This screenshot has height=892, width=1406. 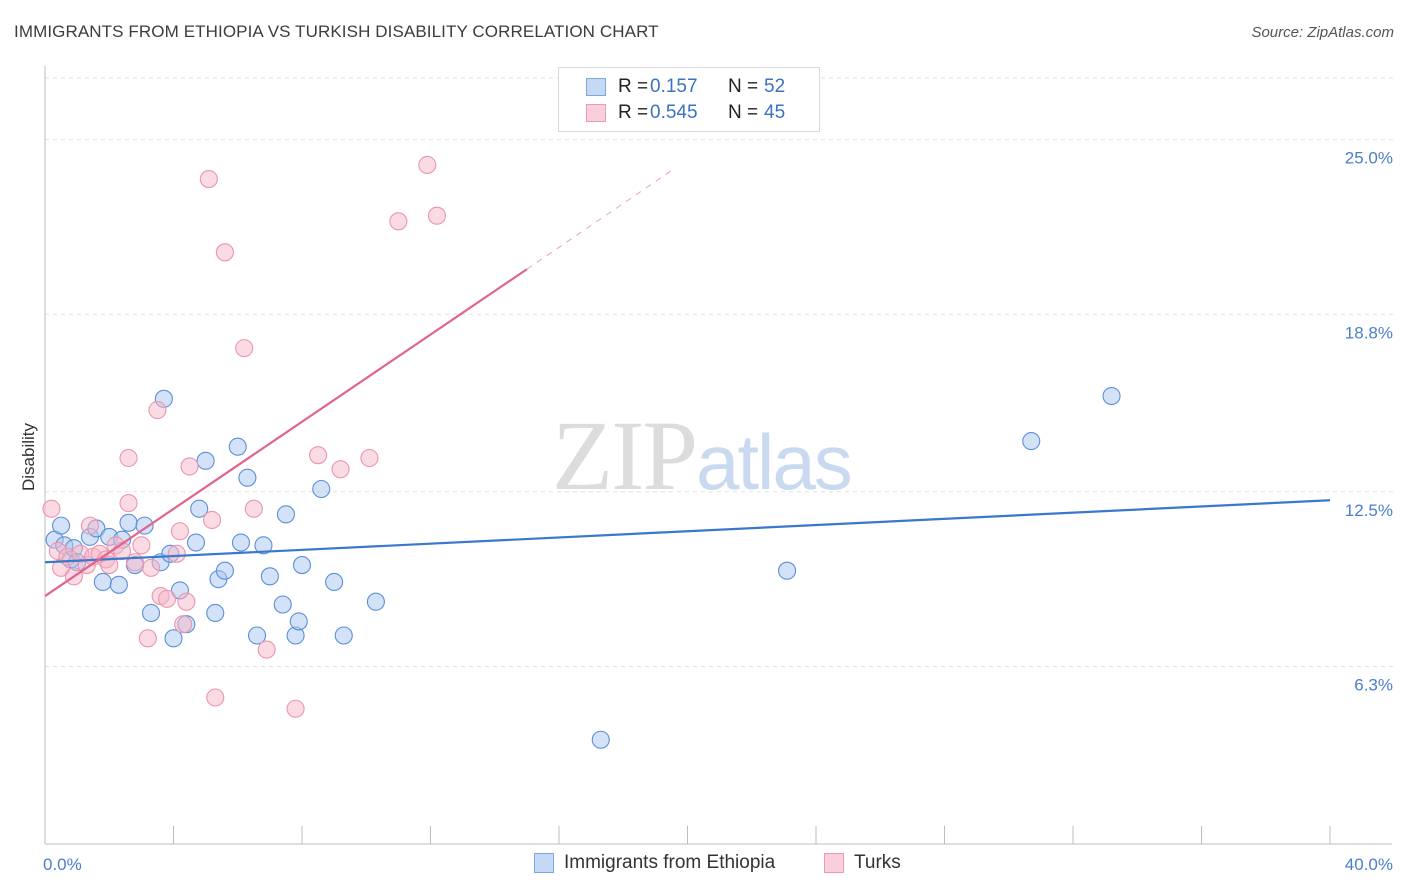 What do you see at coordinates (599, 220) in the screenshot?
I see `trend-line-extension` at bounding box center [599, 220].